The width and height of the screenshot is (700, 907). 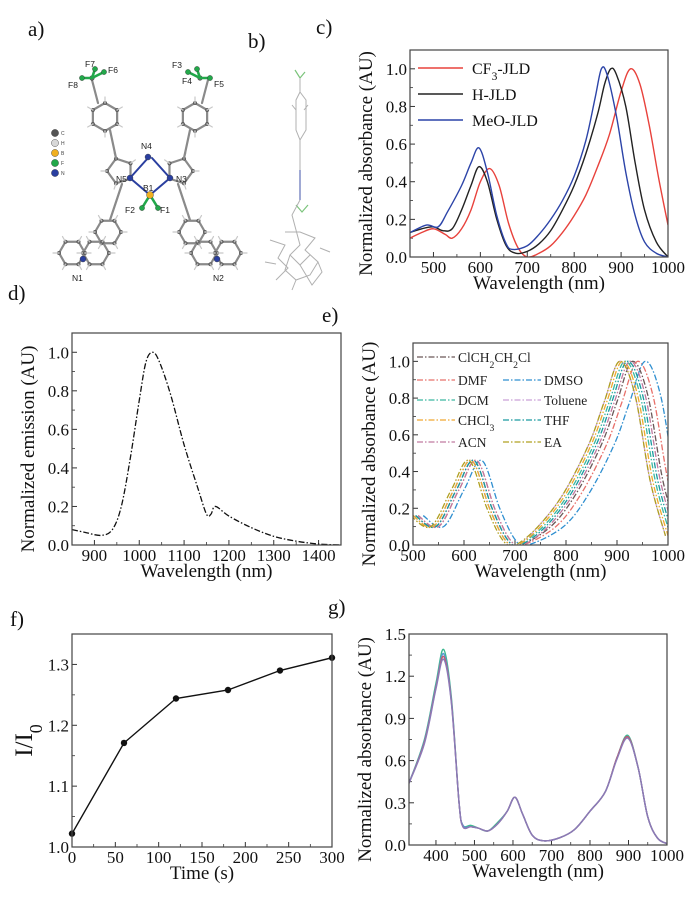 What do you see at coordinates (501, 72) in the screenshot?
I see `legend-label: CF3-JLD` at bounding box center [501, 72].